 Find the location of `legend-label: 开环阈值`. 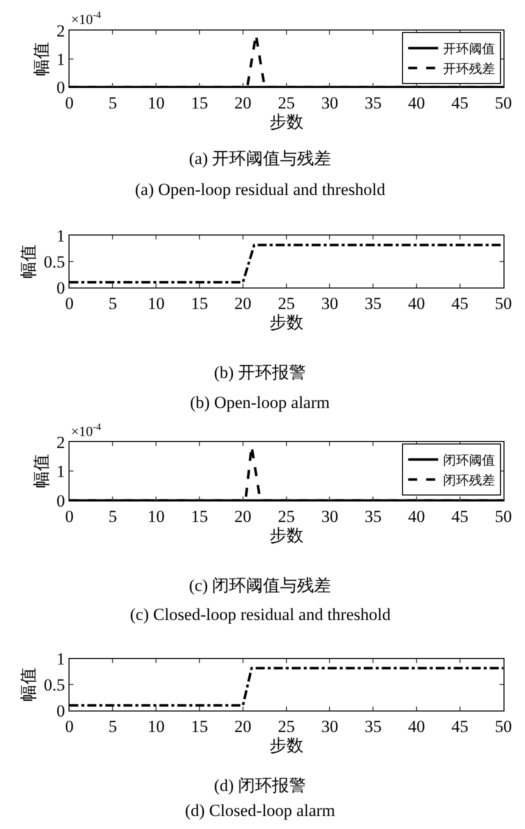

legend-label: 开环阈值 is located at coordinates (469, 48).